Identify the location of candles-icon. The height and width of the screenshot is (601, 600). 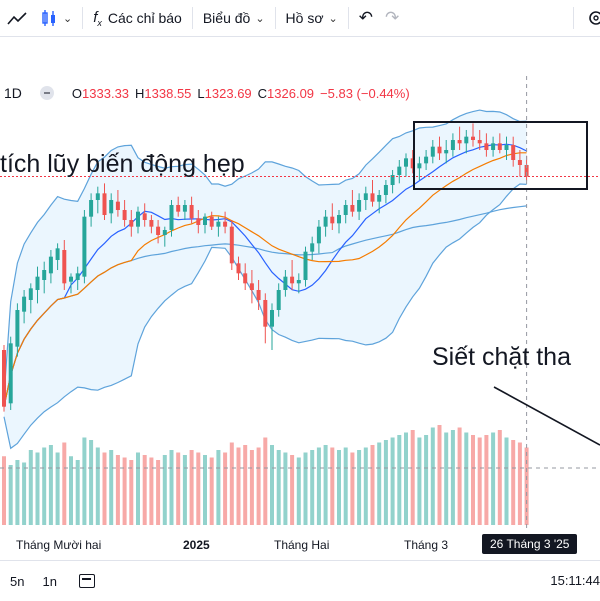
(48, 18).